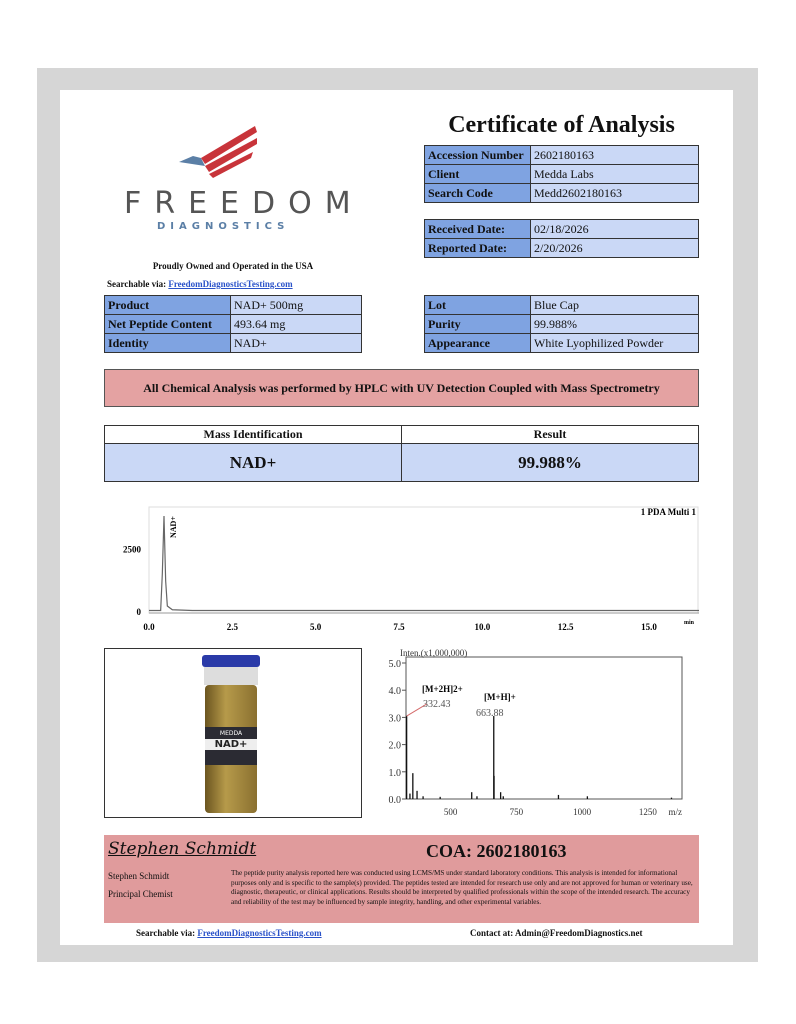 This screenshot has height=1024, width=796. I want to click on x-tick-label: 1250, so click(648, 812).